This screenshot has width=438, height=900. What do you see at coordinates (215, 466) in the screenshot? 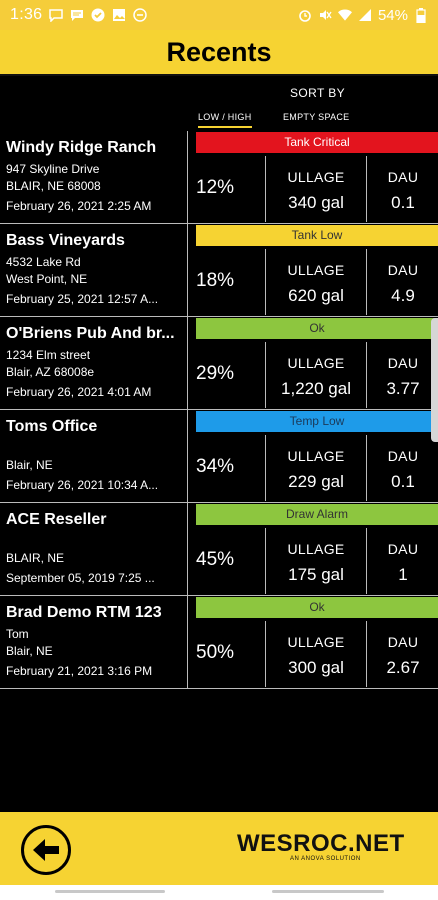
I see `fill-percent: 34%` at bounding box center [215, 466].